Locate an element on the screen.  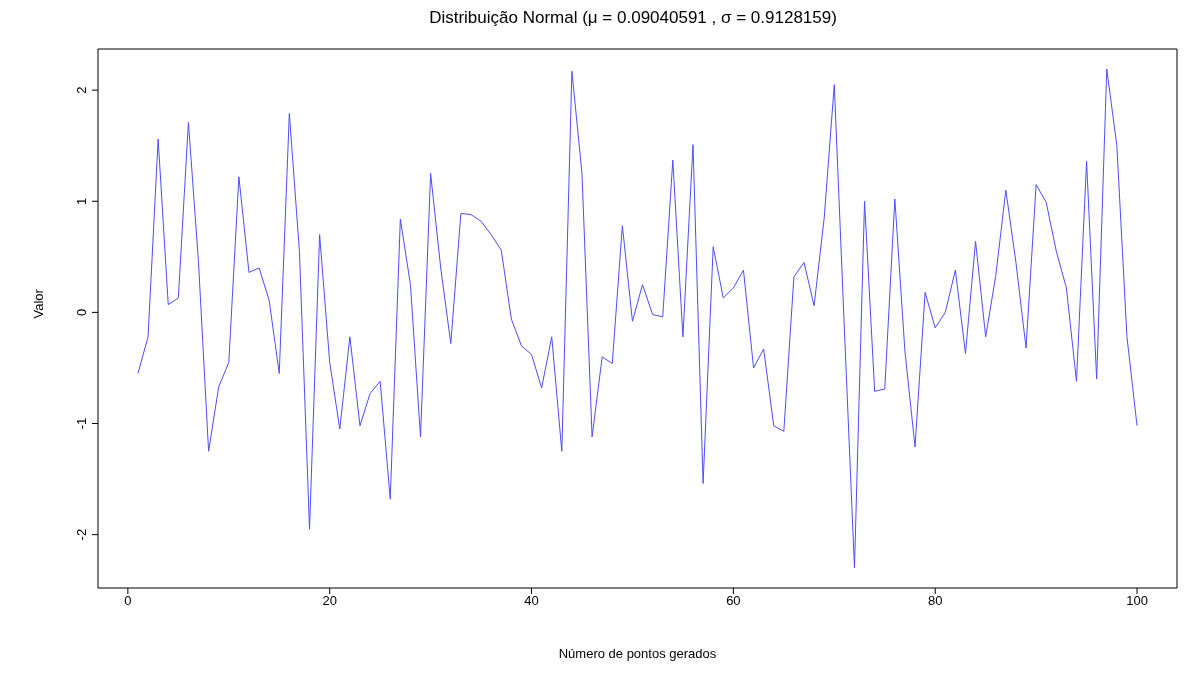
x-tick-label: 100 is located at coordinates (1137, 601).